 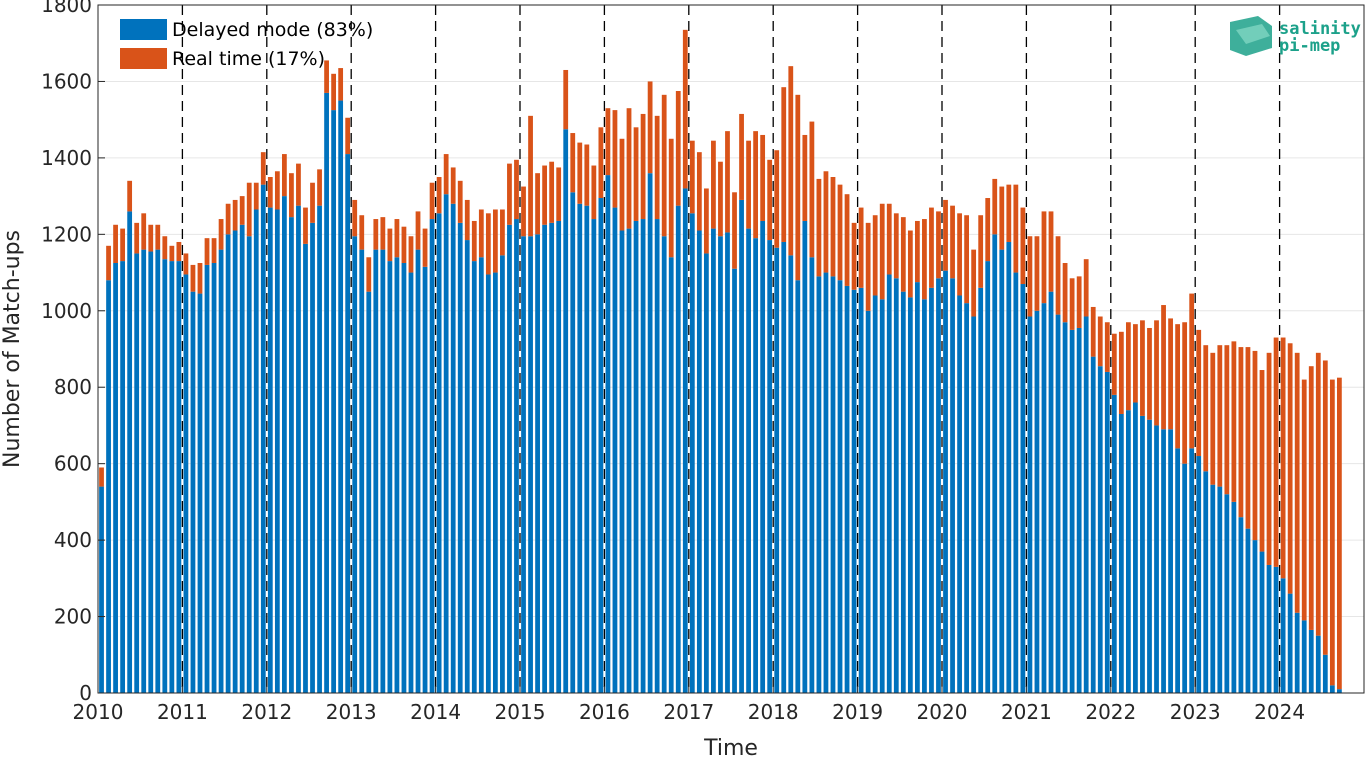 I want to click on y-tick-label: 0, so click(x=85, y=693).